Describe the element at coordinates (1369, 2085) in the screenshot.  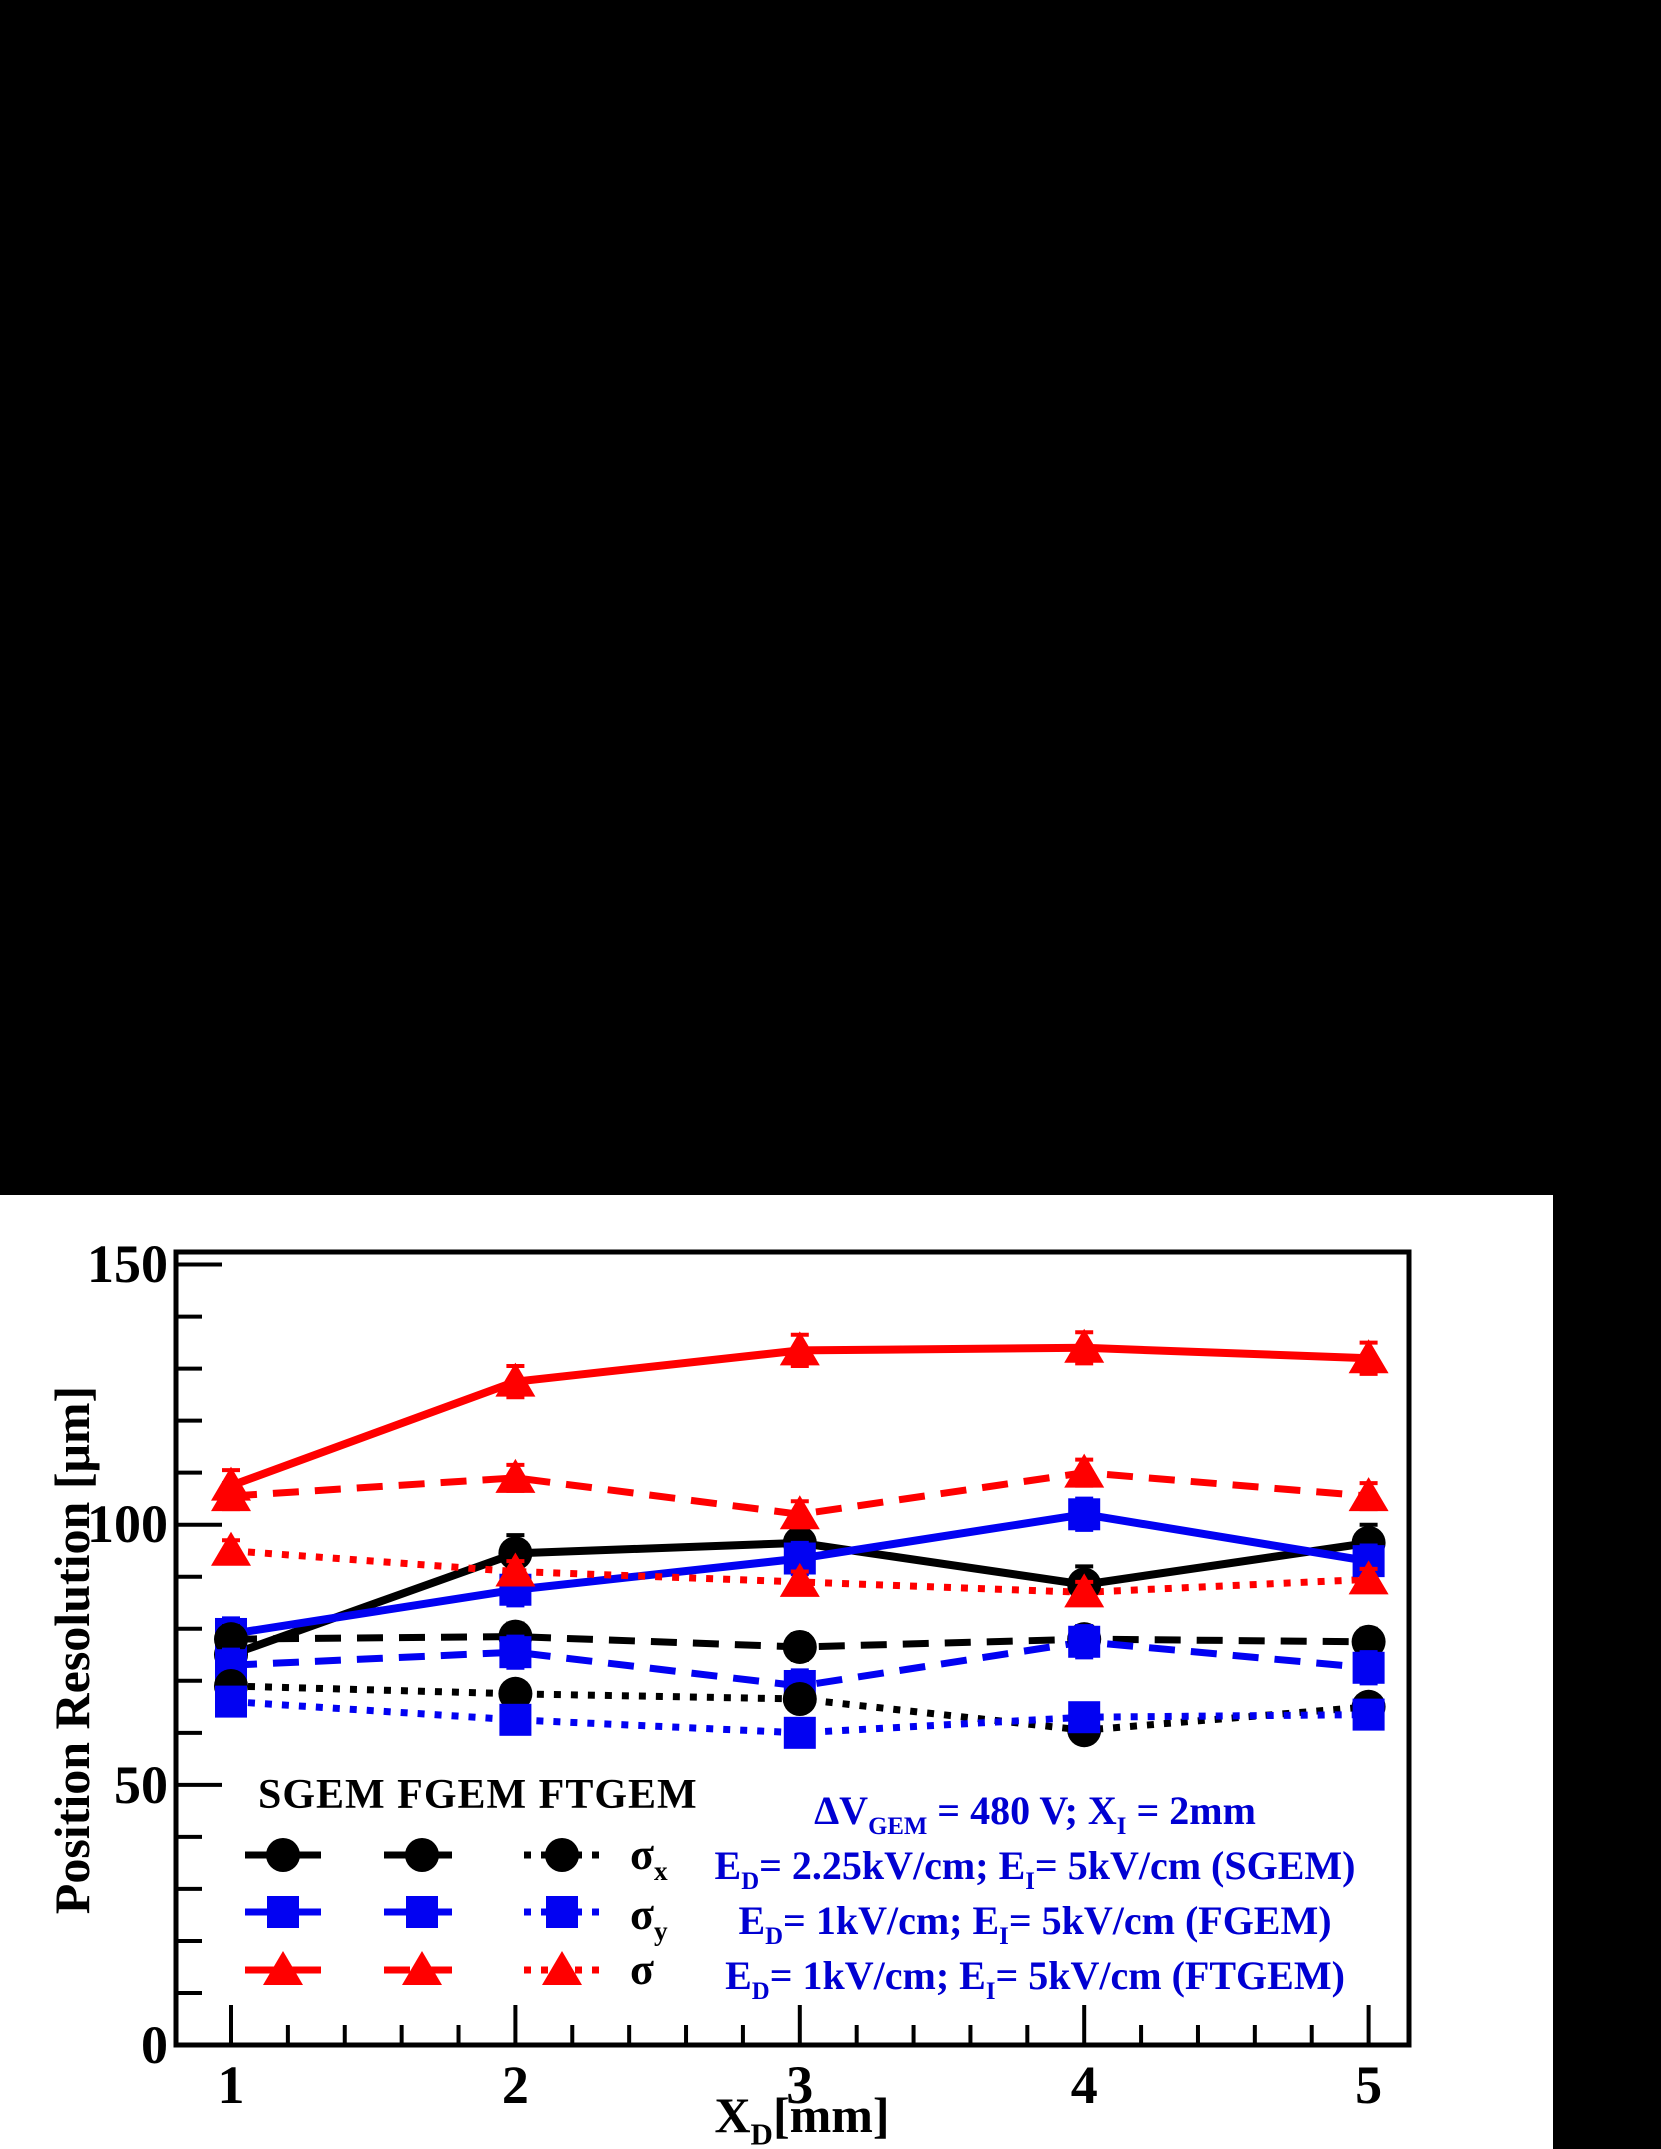
I see `x-tick-label: 5` at that location.